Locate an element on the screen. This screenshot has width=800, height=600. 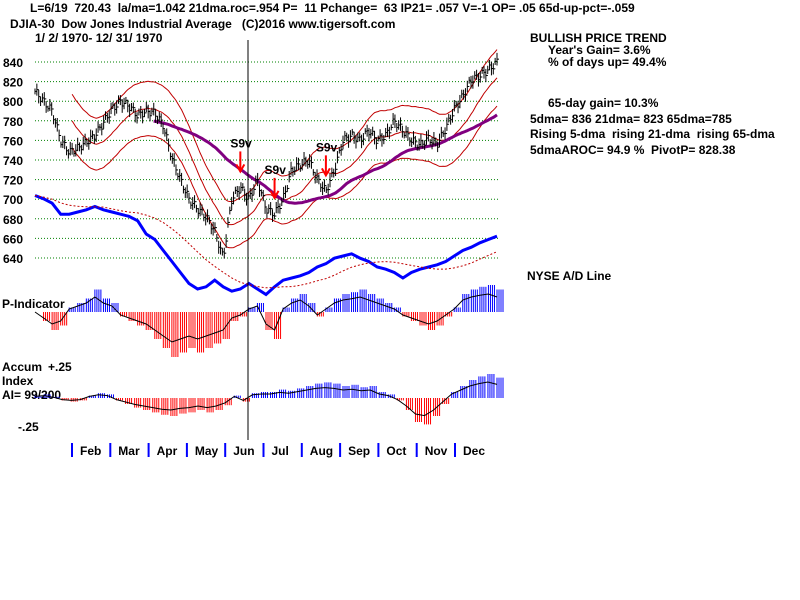
lower-band is located at coordinates (284, 177).